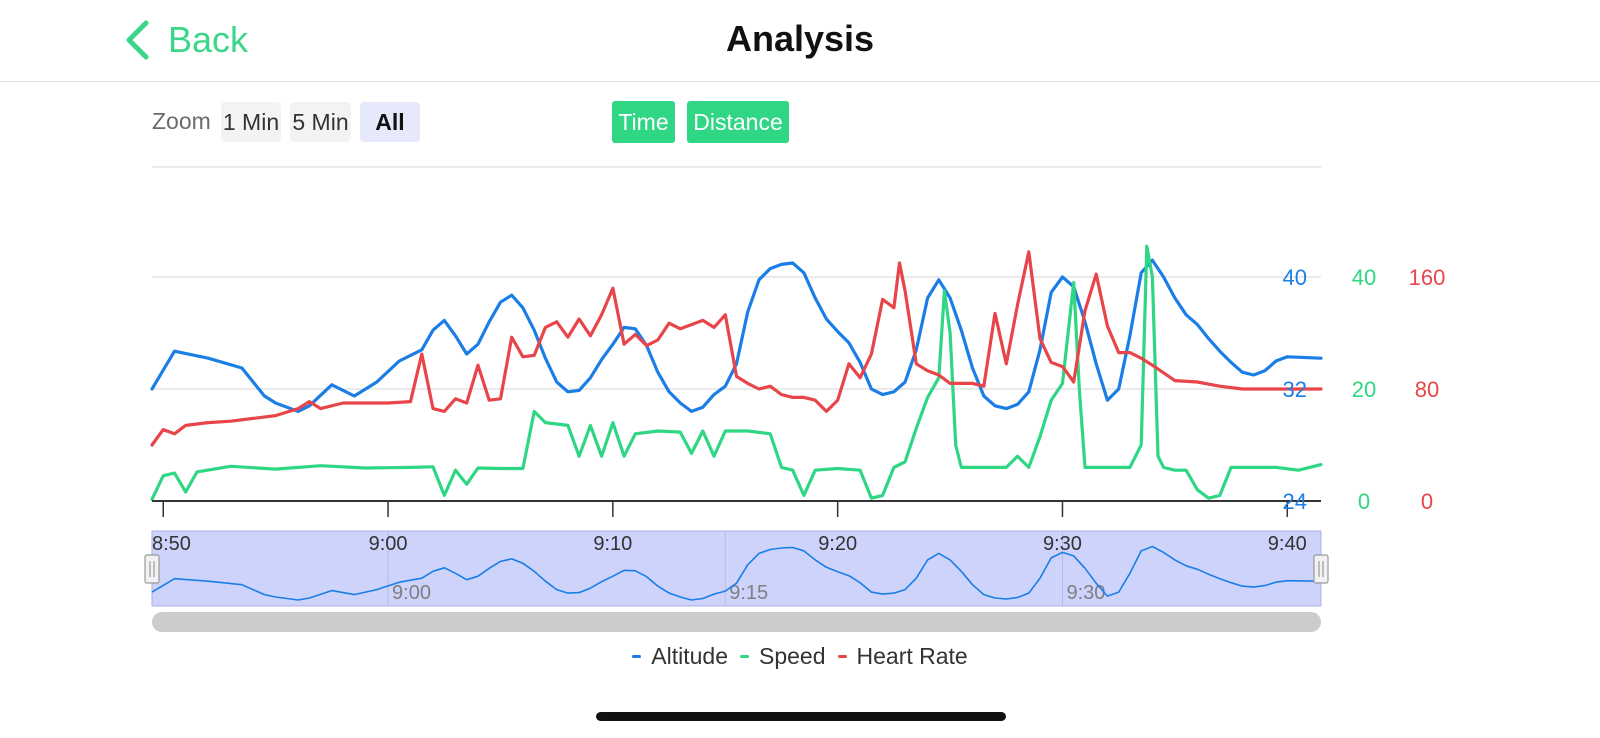  What do you see at coordinates (171, 544) in the screenshot?
I see `x-tick-label: 8:50` at bounding box center [171, 544].